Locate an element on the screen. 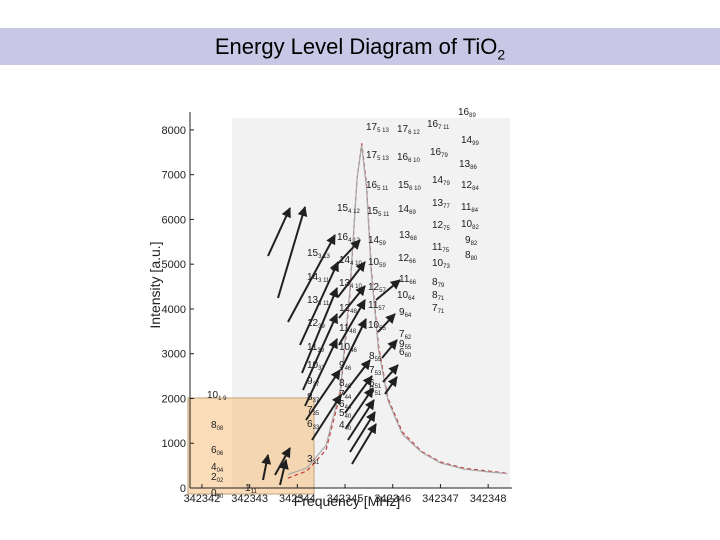 This screenshot has height=540, width=720. energy-level-label: 855 is located at coordinates (375, 357).